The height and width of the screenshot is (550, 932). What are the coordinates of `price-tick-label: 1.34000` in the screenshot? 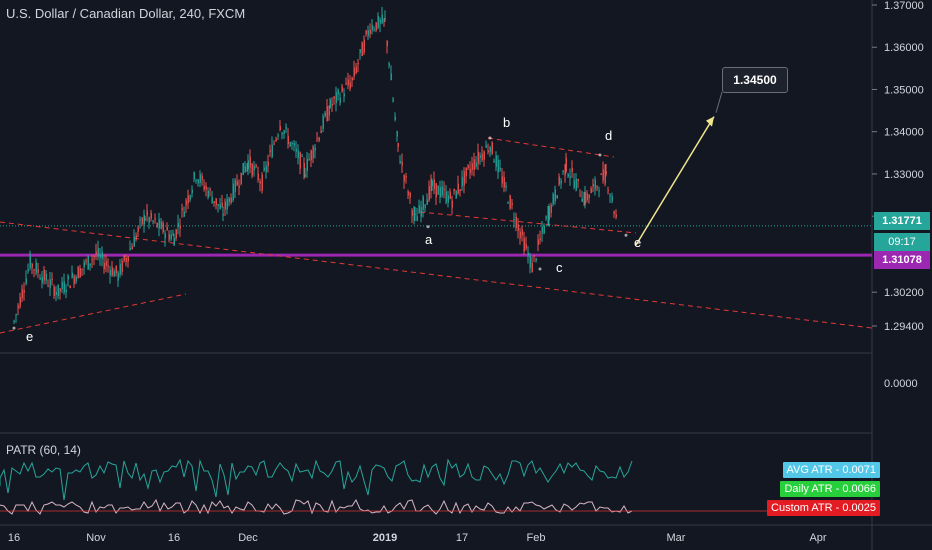 It's located at (904, 133).